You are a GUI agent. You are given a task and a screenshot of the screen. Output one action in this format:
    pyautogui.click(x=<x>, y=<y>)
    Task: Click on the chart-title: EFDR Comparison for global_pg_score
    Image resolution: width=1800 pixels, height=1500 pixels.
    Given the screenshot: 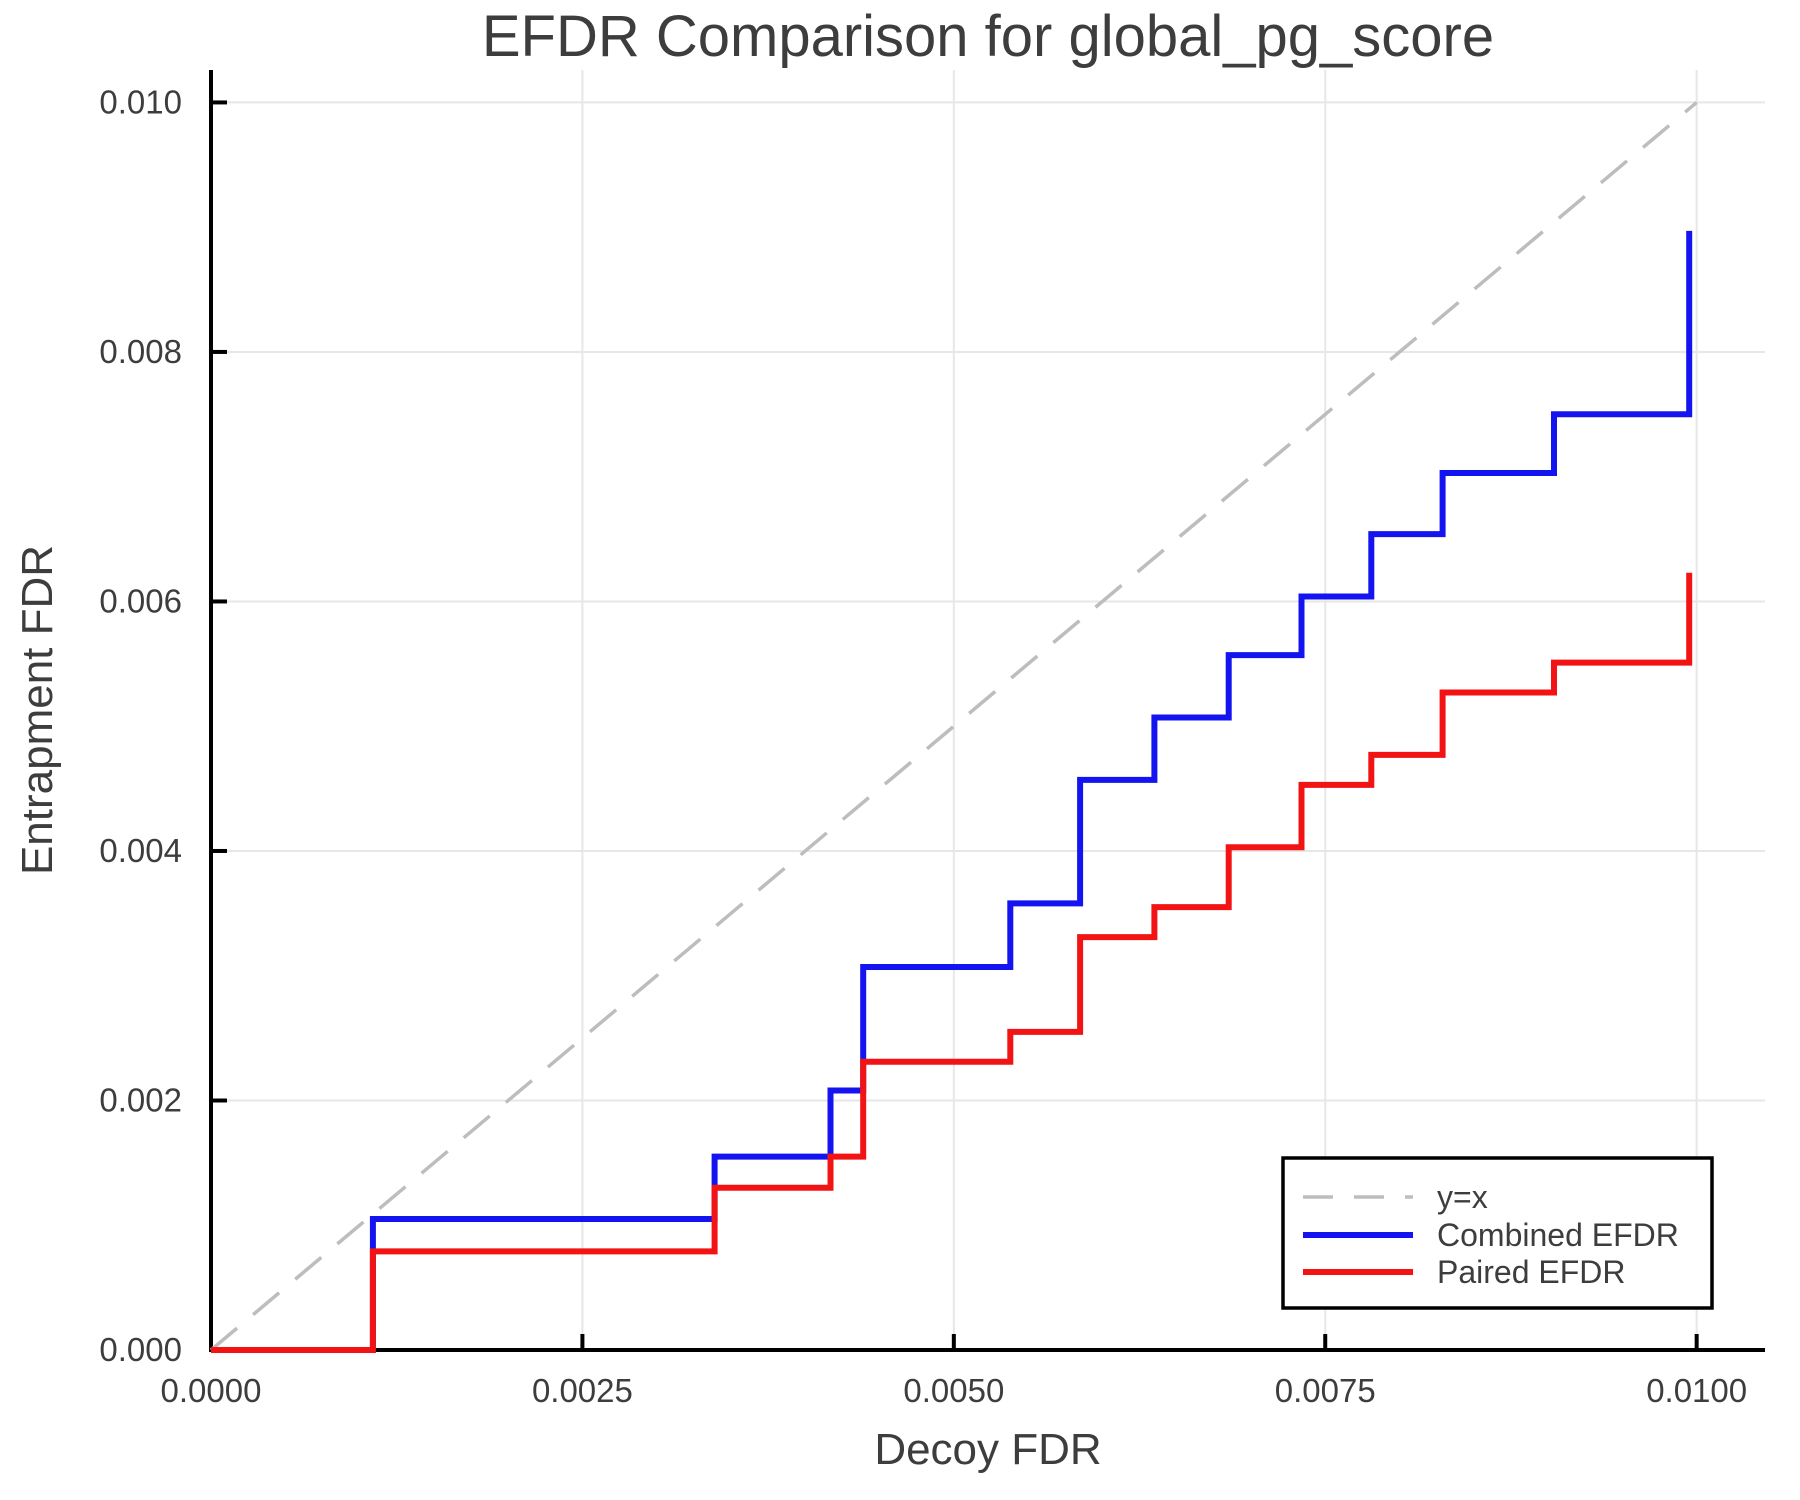 What is the action you would take?
    pyautogui.click(x=988, y=36)
    